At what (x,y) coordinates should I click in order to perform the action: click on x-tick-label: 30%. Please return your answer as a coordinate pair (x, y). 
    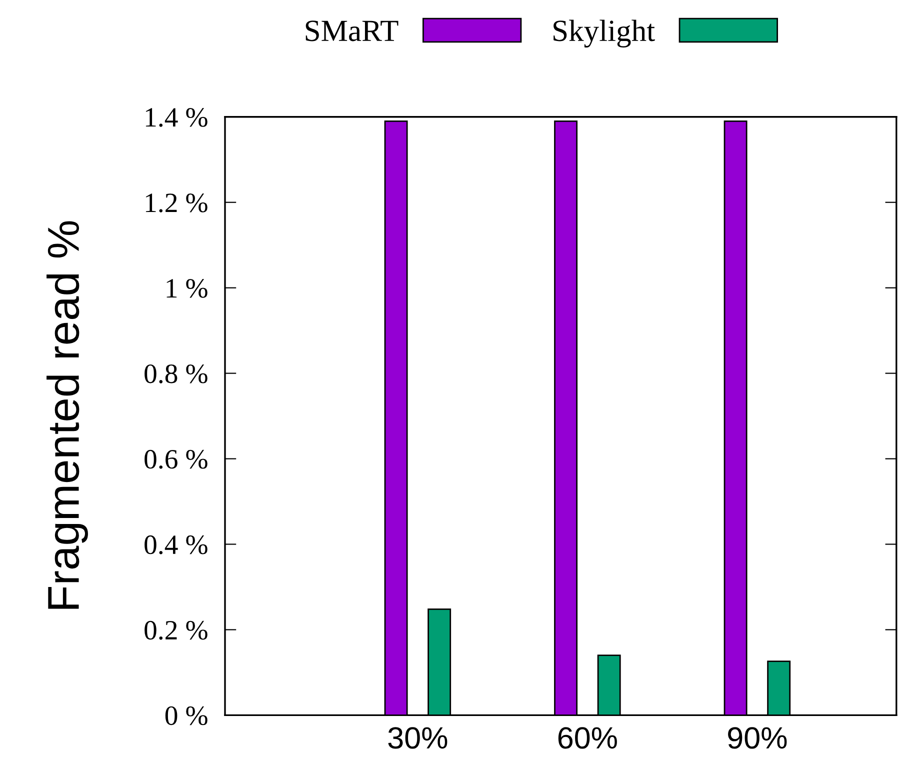
    Looking at the image, I should click on (418, 738).